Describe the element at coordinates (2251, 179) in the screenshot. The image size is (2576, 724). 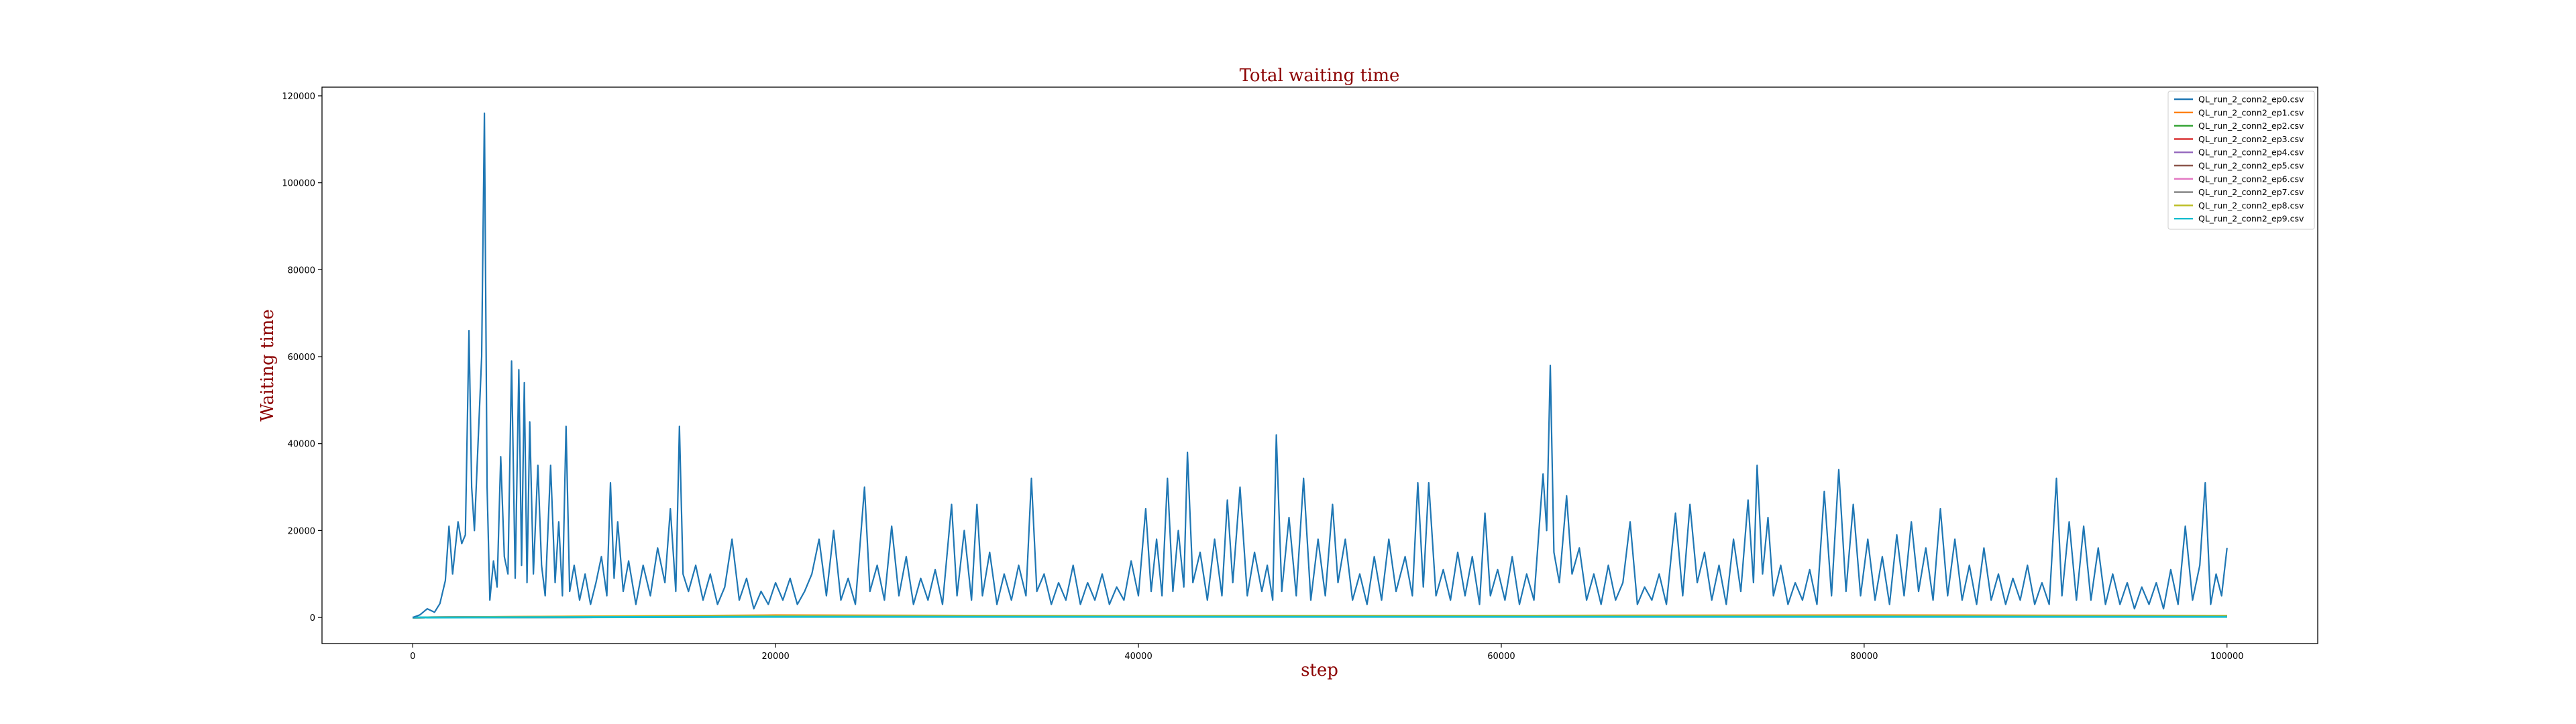
I see `legend-entry: QL_run_2_conn2_ep6.csv` at that location.